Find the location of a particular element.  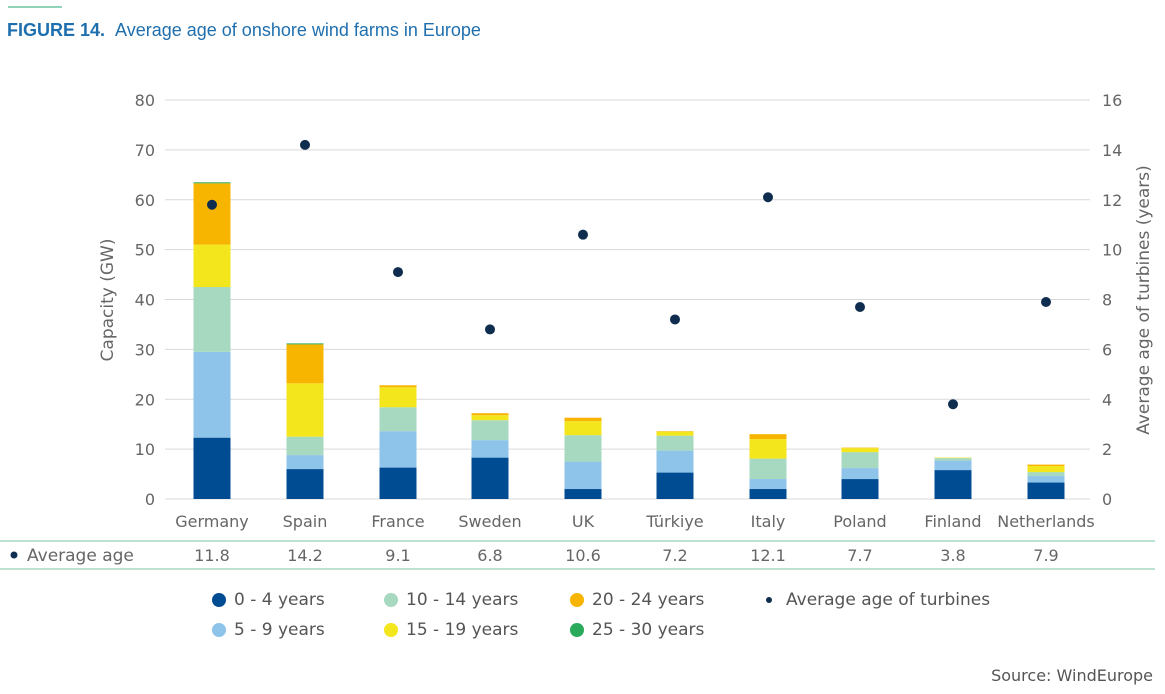

title-accent-line is located at coordinates (35, 7).